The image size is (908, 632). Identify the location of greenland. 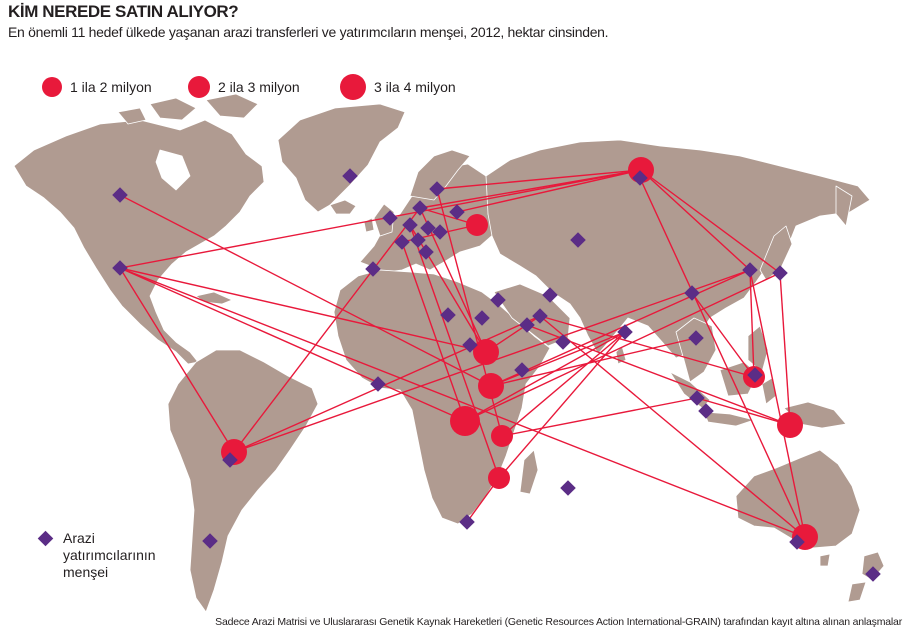
(341, 158).